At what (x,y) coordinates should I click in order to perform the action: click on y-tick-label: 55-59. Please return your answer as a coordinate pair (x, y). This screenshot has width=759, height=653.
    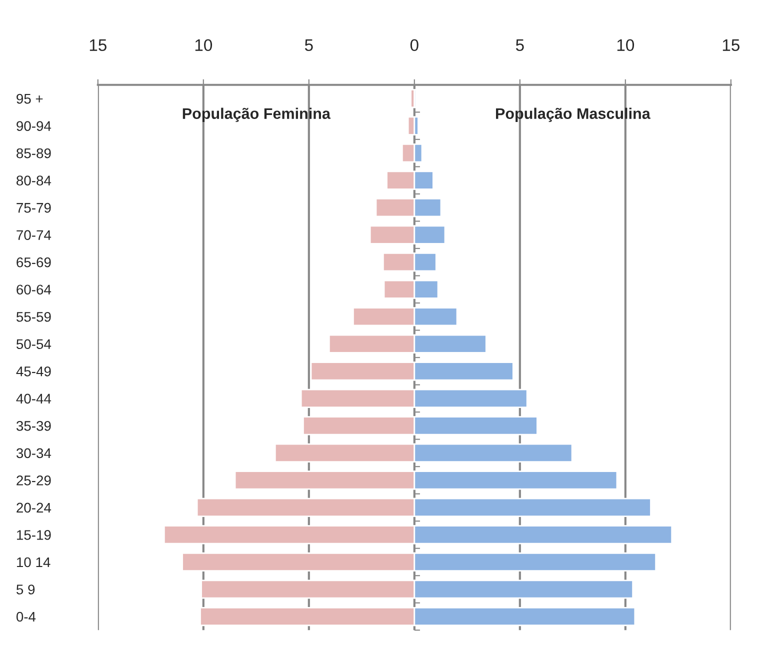
    Looking at the image, I should click on (33, 317).